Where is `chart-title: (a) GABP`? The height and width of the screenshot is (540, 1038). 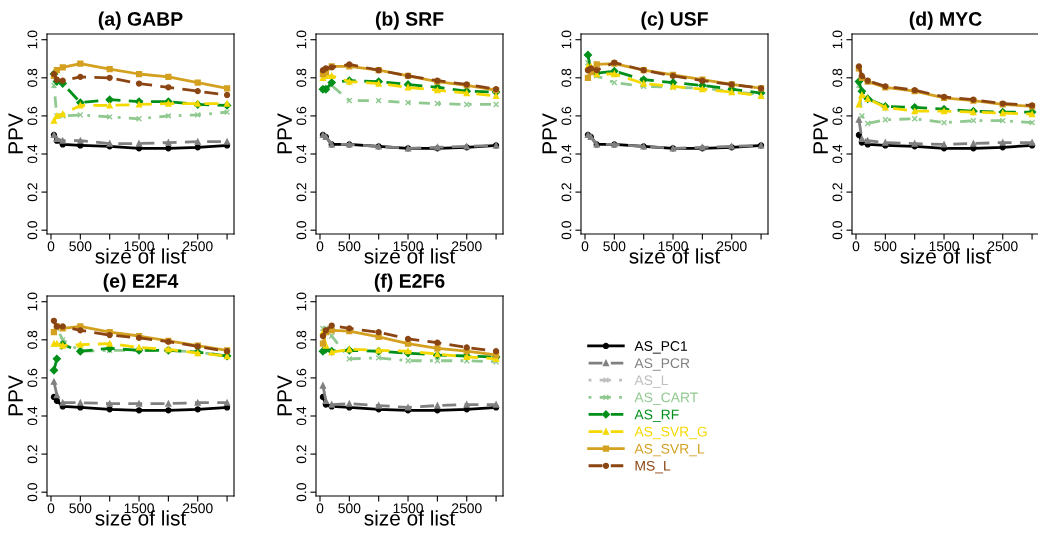
chart-title: (a) GABP is located at coordinates (140, 20).